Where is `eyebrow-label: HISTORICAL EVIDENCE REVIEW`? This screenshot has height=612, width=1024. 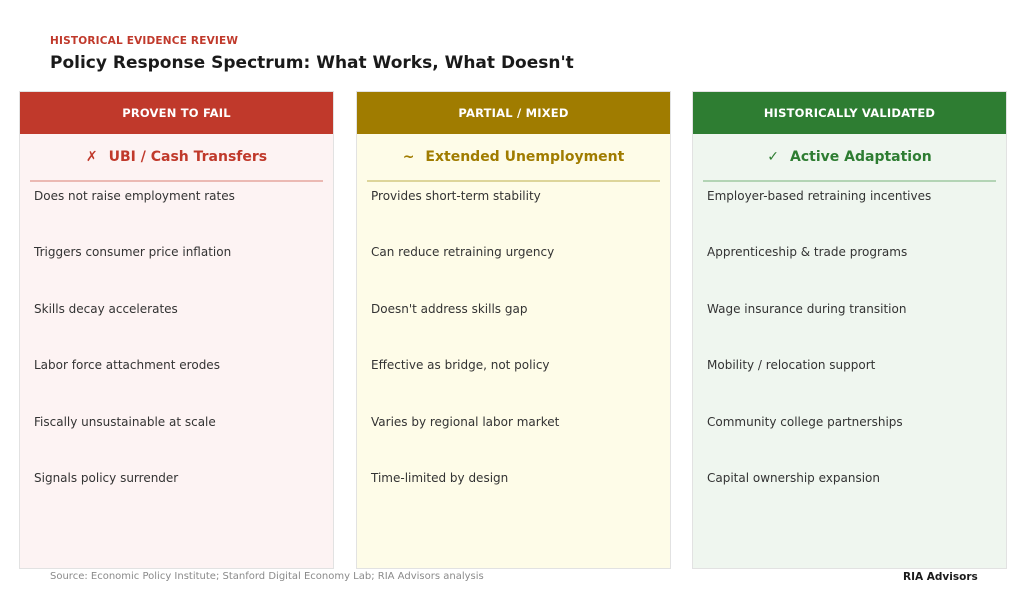 eyebrow-label: HISTORICAL EVIDENCE REVIEW is located at coordinates (144, 41).